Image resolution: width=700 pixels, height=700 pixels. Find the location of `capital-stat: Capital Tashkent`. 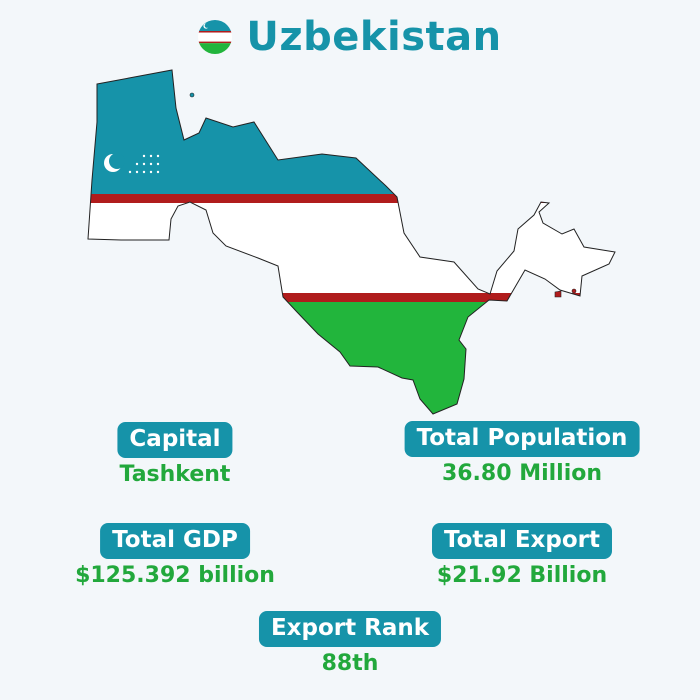

capital-stat: Capital Tashkent is located at coordinates (175, 454).